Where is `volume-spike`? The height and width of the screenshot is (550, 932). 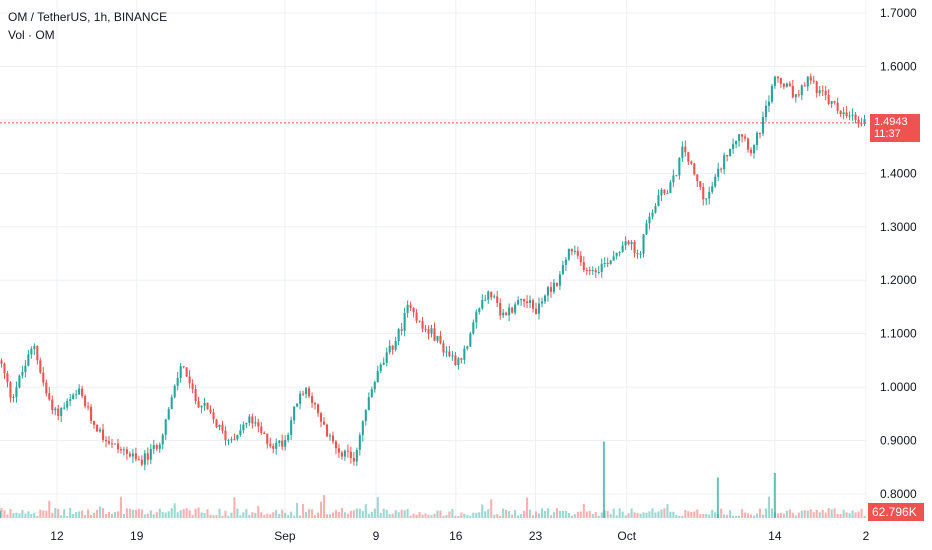 volume-spike is located at coordinates (717, 497).